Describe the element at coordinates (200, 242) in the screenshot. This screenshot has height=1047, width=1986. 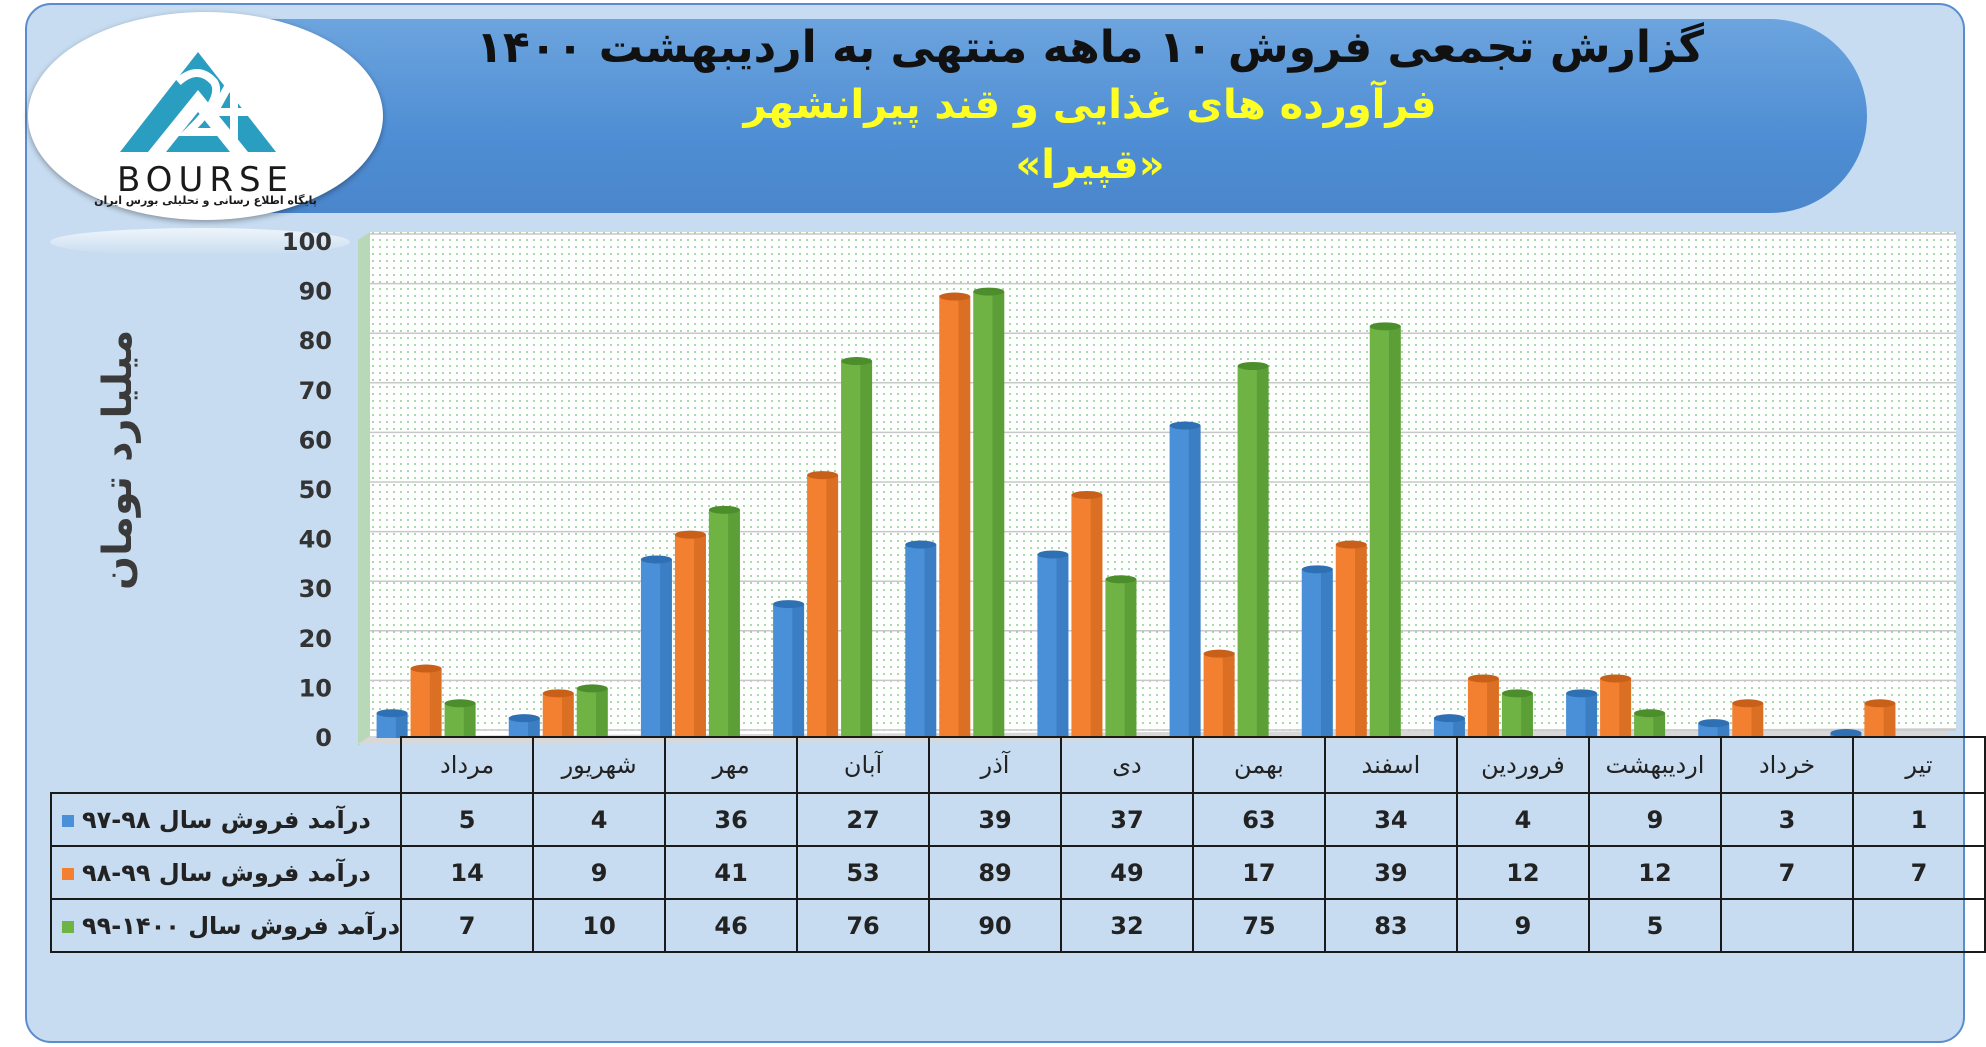
I see `logo-reflection` at that location.